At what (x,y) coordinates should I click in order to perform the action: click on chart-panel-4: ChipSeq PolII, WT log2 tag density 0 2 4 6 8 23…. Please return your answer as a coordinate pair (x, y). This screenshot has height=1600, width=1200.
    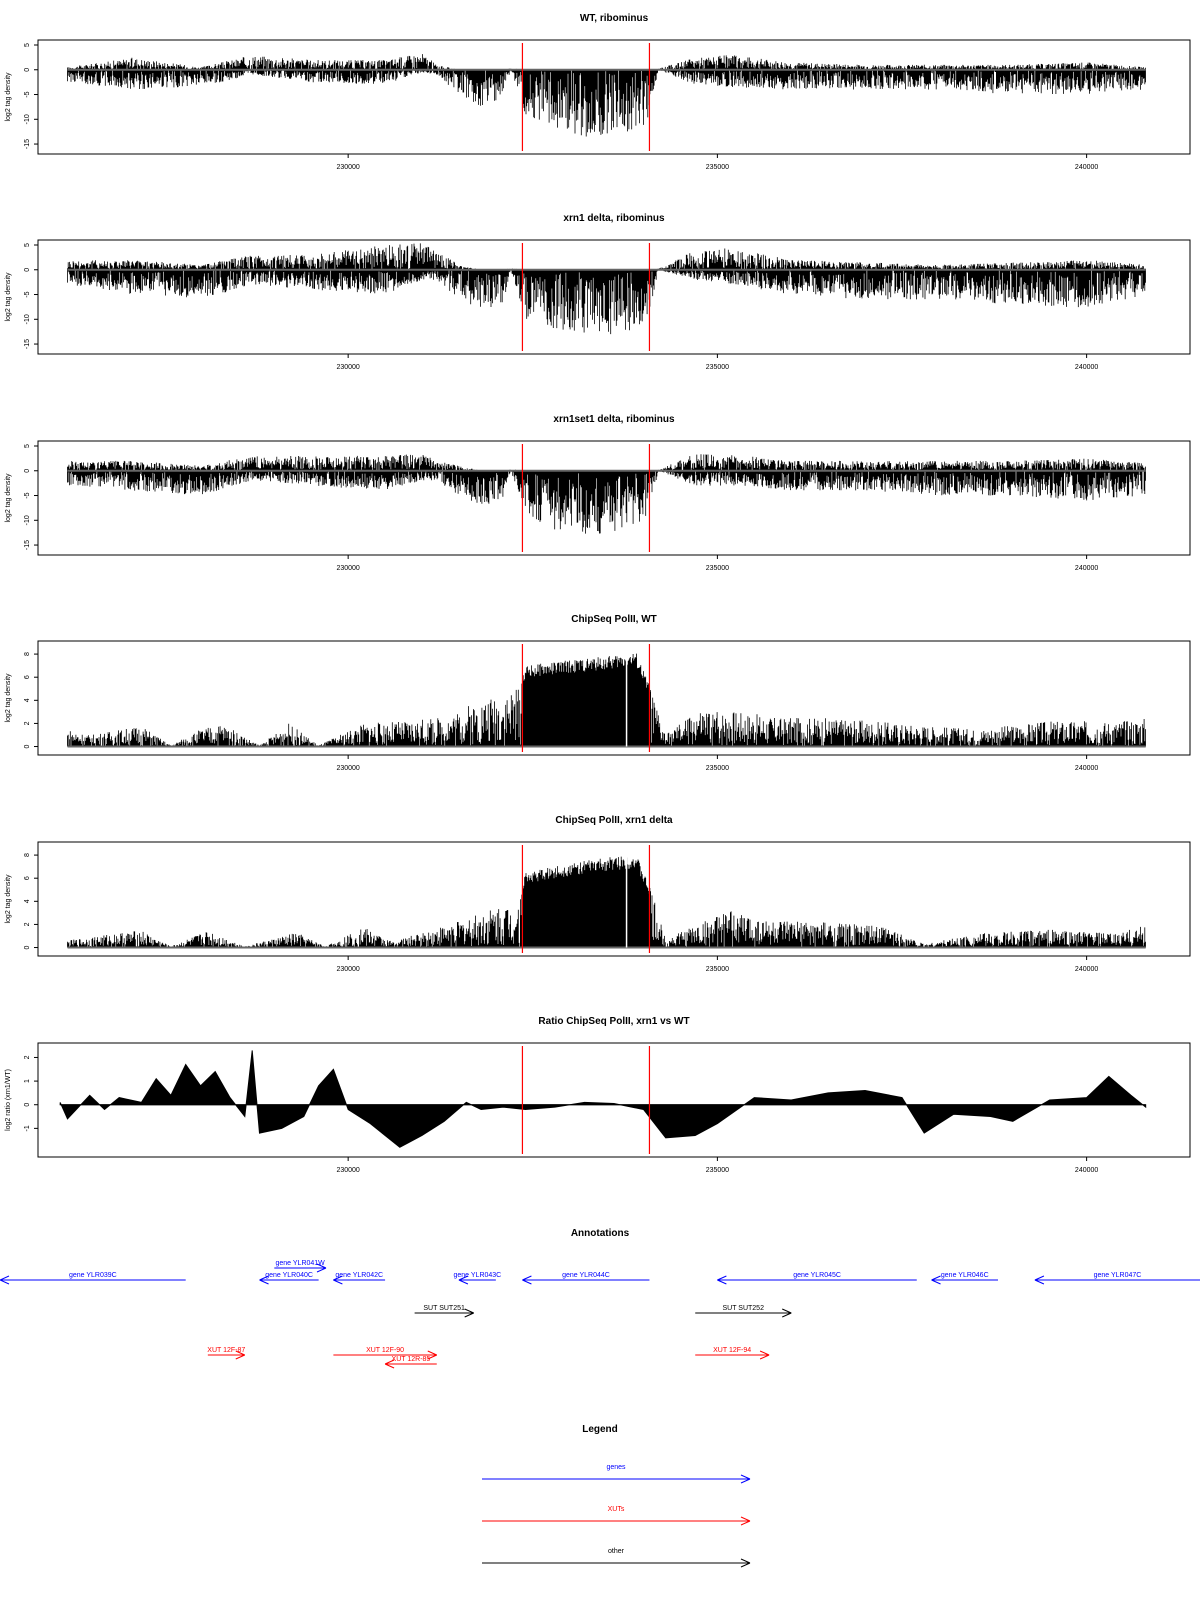
    Looking at the image, I should click on (598, 693).